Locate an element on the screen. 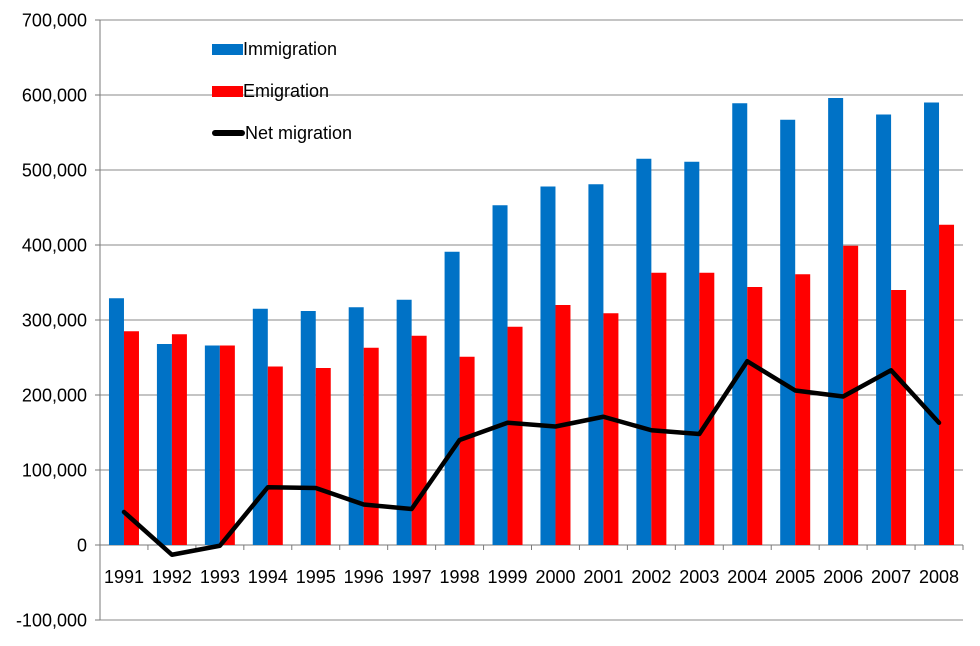 Image resolution: width=980 pixels, height=646 pixels. emigration-bar-2006 is located at coordinates (851, 395).